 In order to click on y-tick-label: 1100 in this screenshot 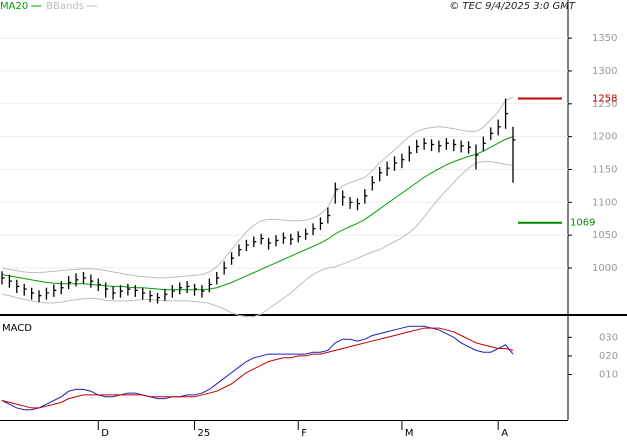, I will do `click(604, 202)`.